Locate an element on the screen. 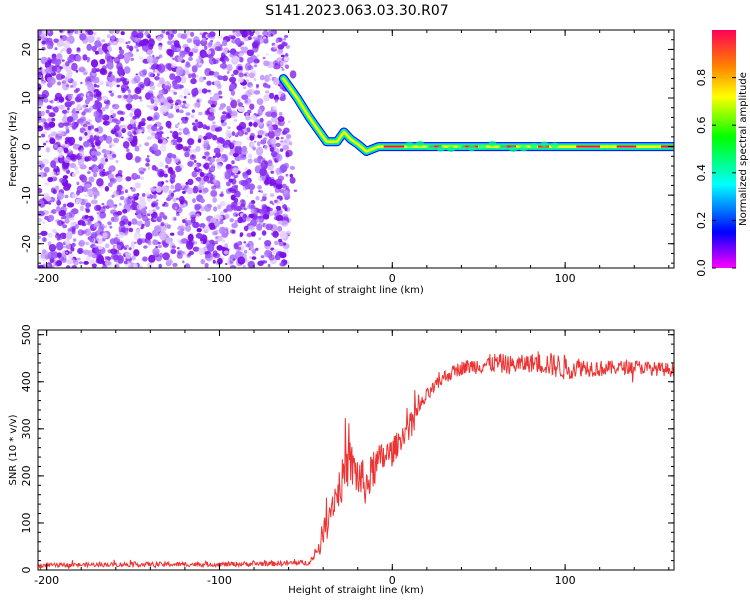 This screenshot has height=600, width=750. spectrogram-ytick-label: -20 is located at coordinates (26, 244).